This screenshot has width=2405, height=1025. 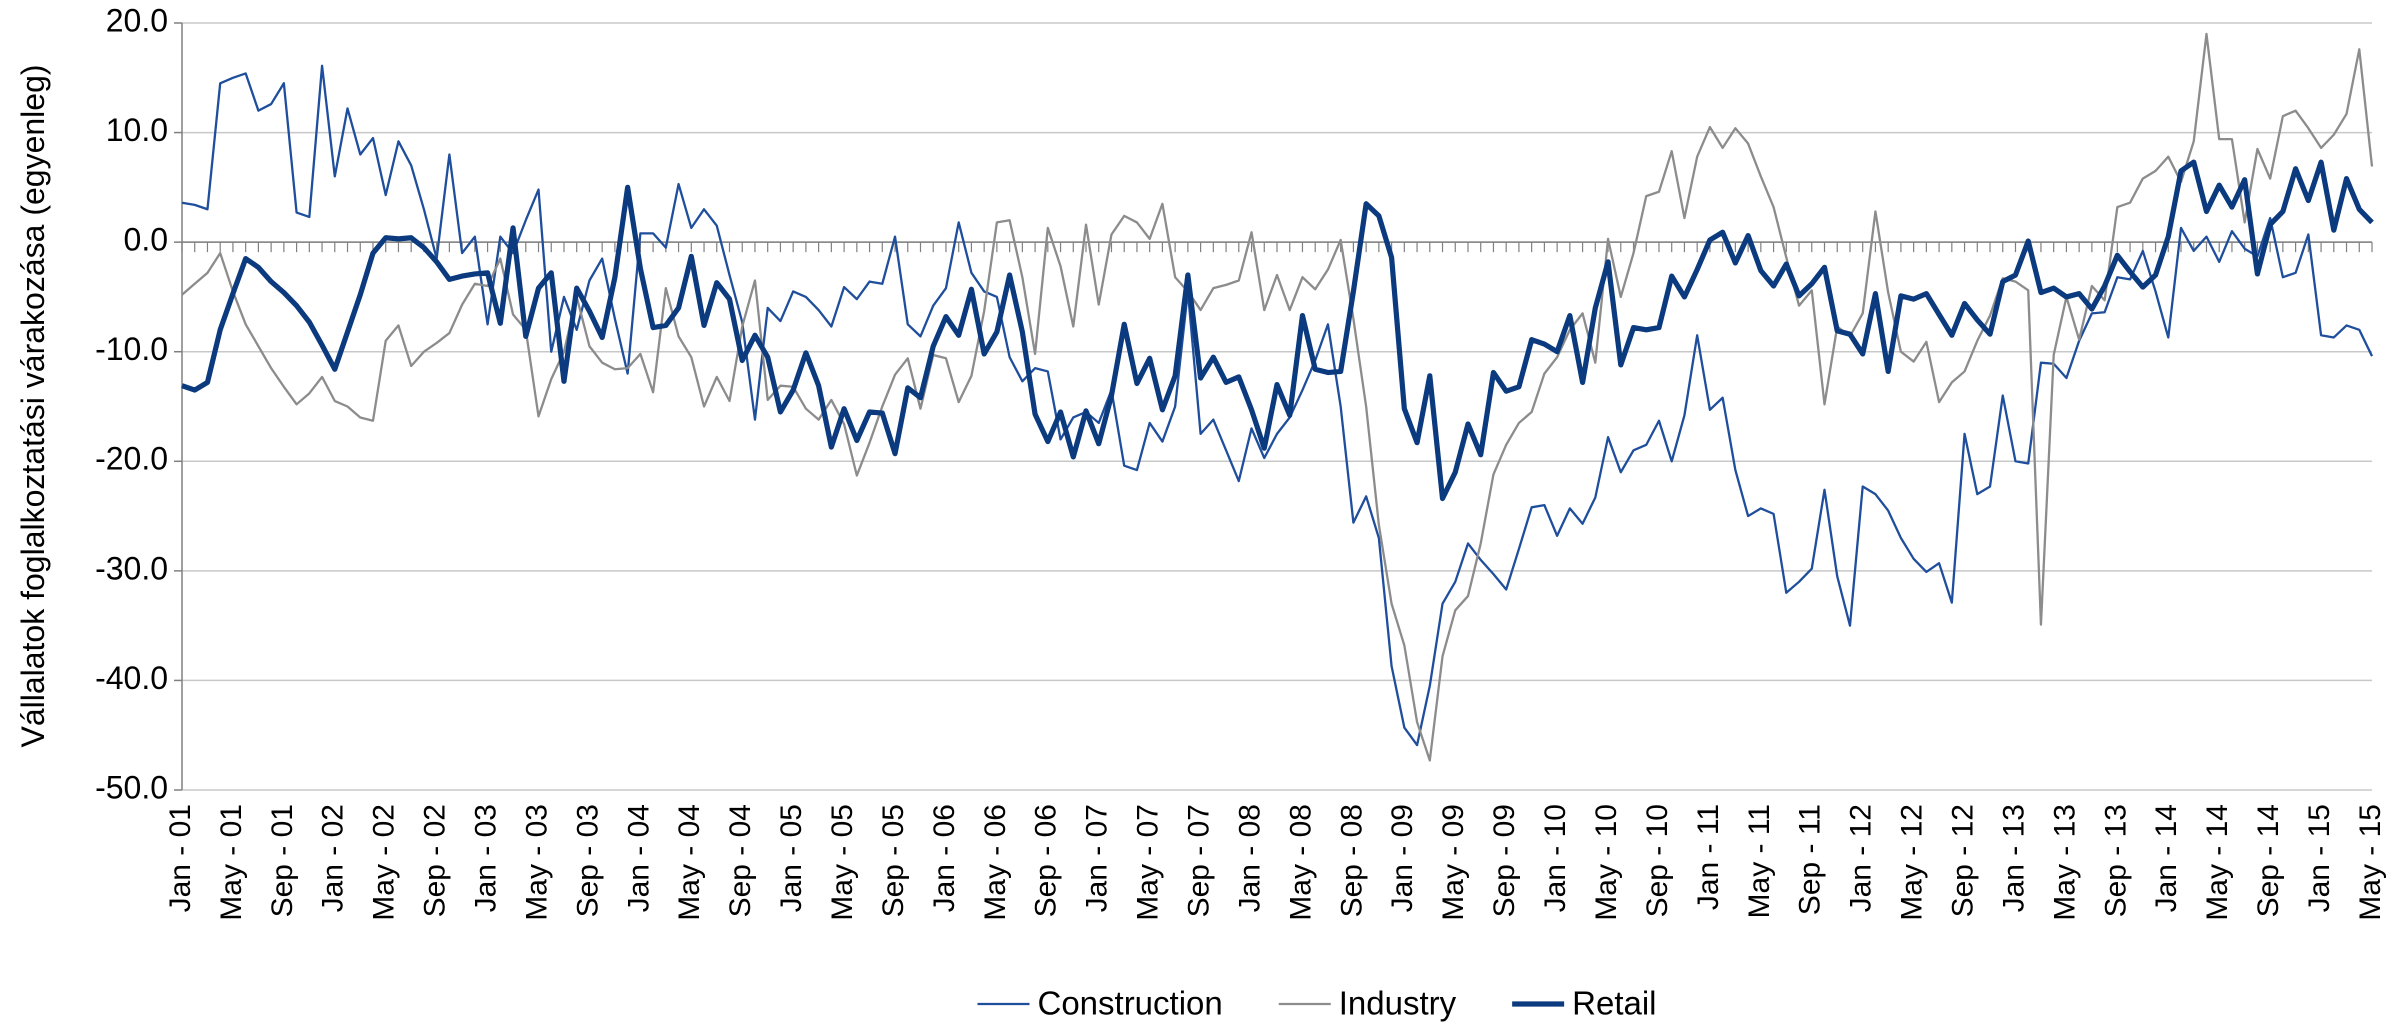 I want to click on x-tick-label: May - 12, so click(x=1912, y=862).